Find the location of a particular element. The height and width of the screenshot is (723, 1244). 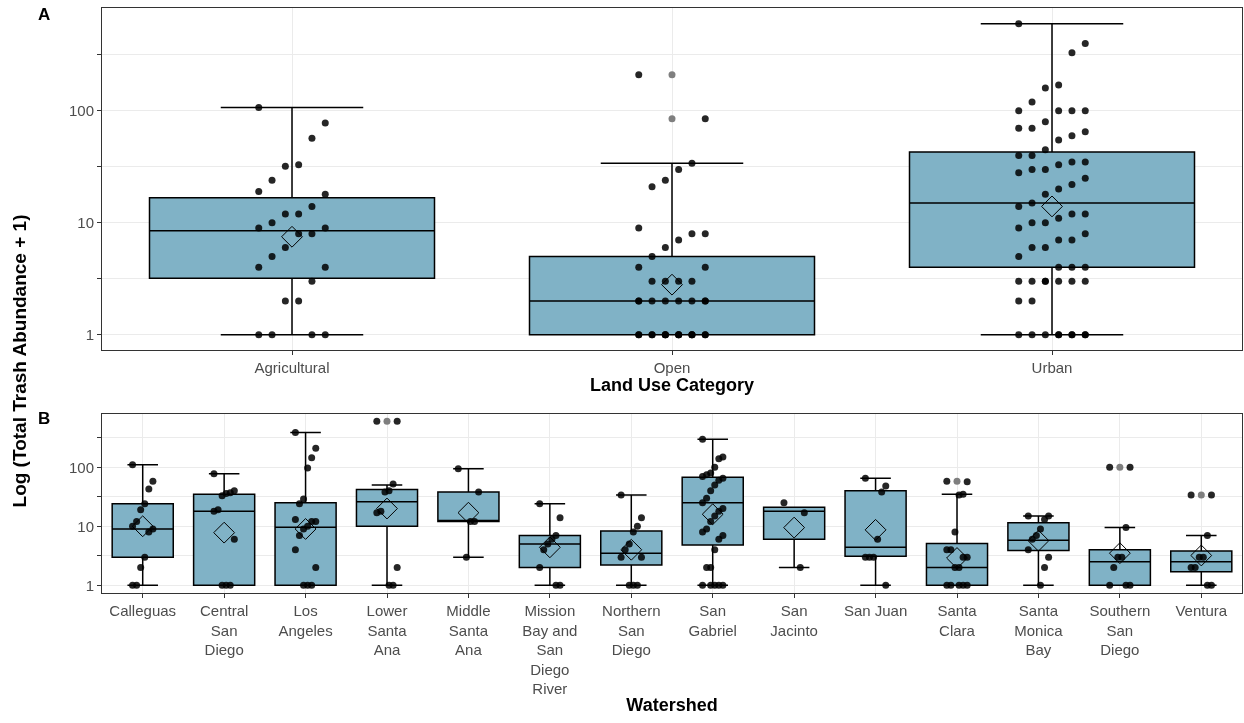

x-axis-title: Land Use Category is located at coordinates (672, 385).